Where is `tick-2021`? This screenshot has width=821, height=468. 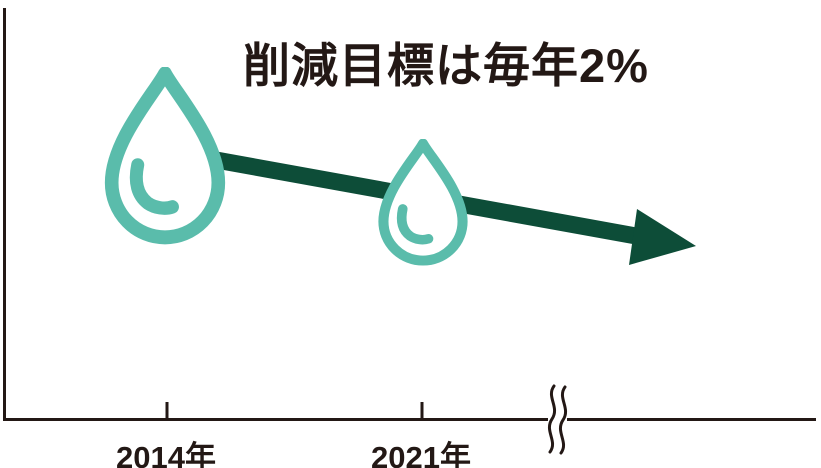 tick-2021 is located at coordinates (422, 410).